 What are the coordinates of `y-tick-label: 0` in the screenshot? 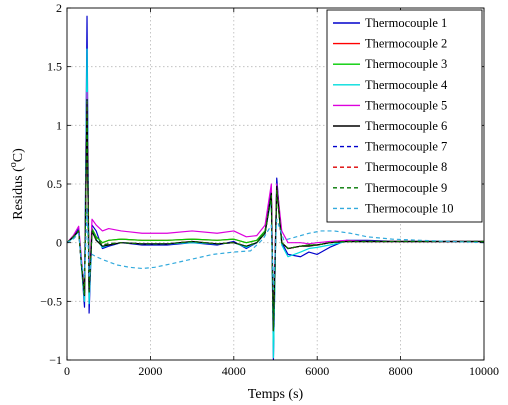 It's located at (59, 243).